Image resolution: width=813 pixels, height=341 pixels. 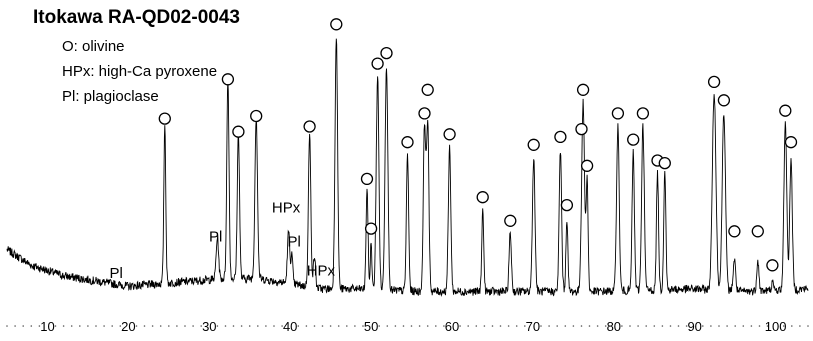 I want to click on x-tick-label: 30, so click(x=209, y=326).